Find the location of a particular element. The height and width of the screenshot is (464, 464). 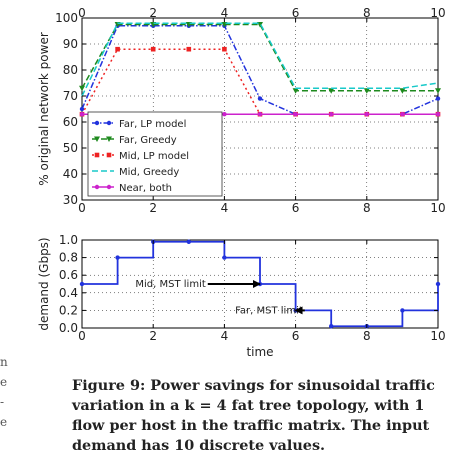

bottom-x-axis-label: time is located at coordinates (259, 352).